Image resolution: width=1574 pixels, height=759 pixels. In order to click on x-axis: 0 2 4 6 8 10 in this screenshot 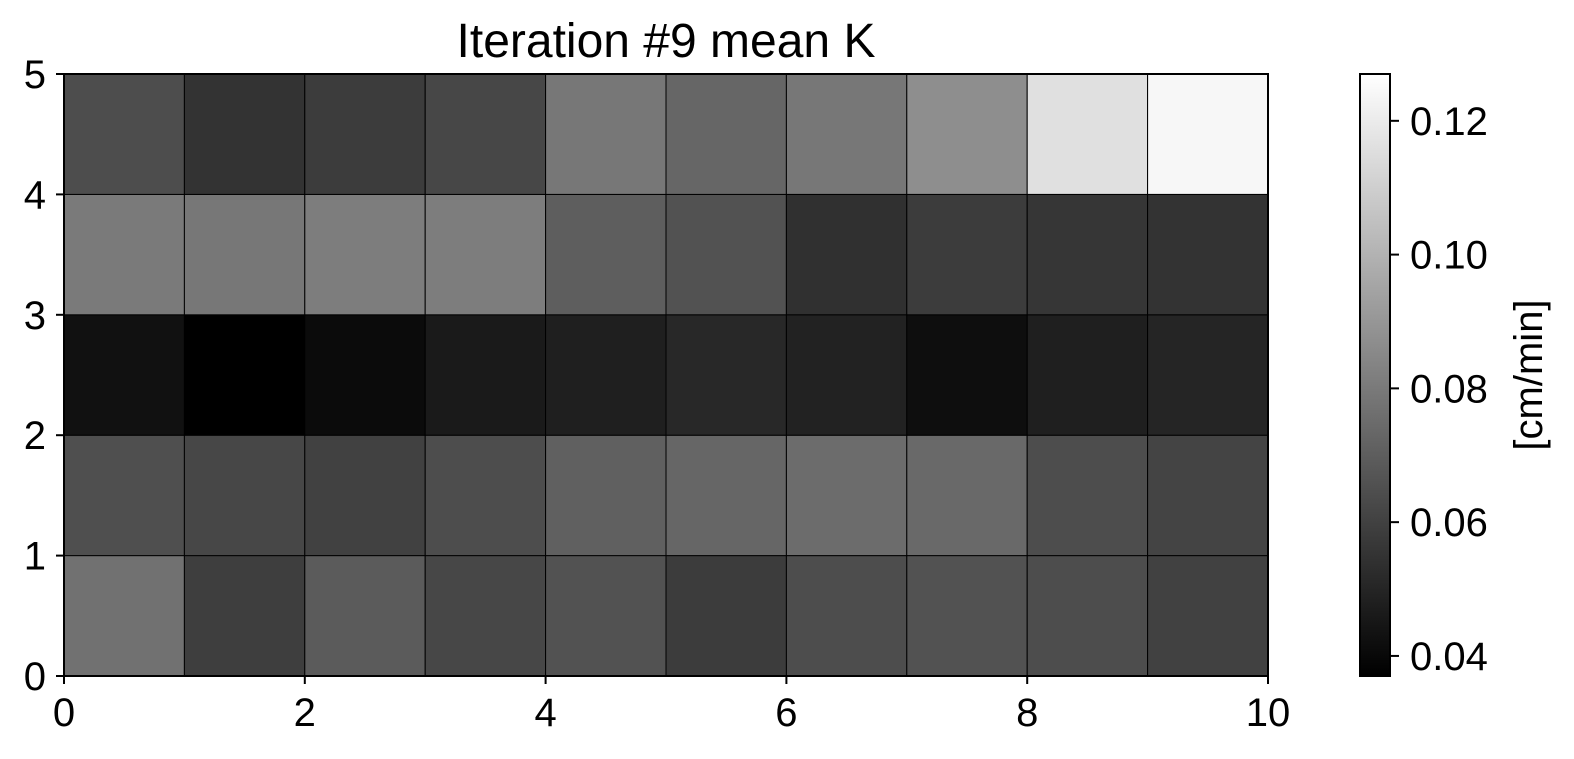, I will do `click(671, 705)`.